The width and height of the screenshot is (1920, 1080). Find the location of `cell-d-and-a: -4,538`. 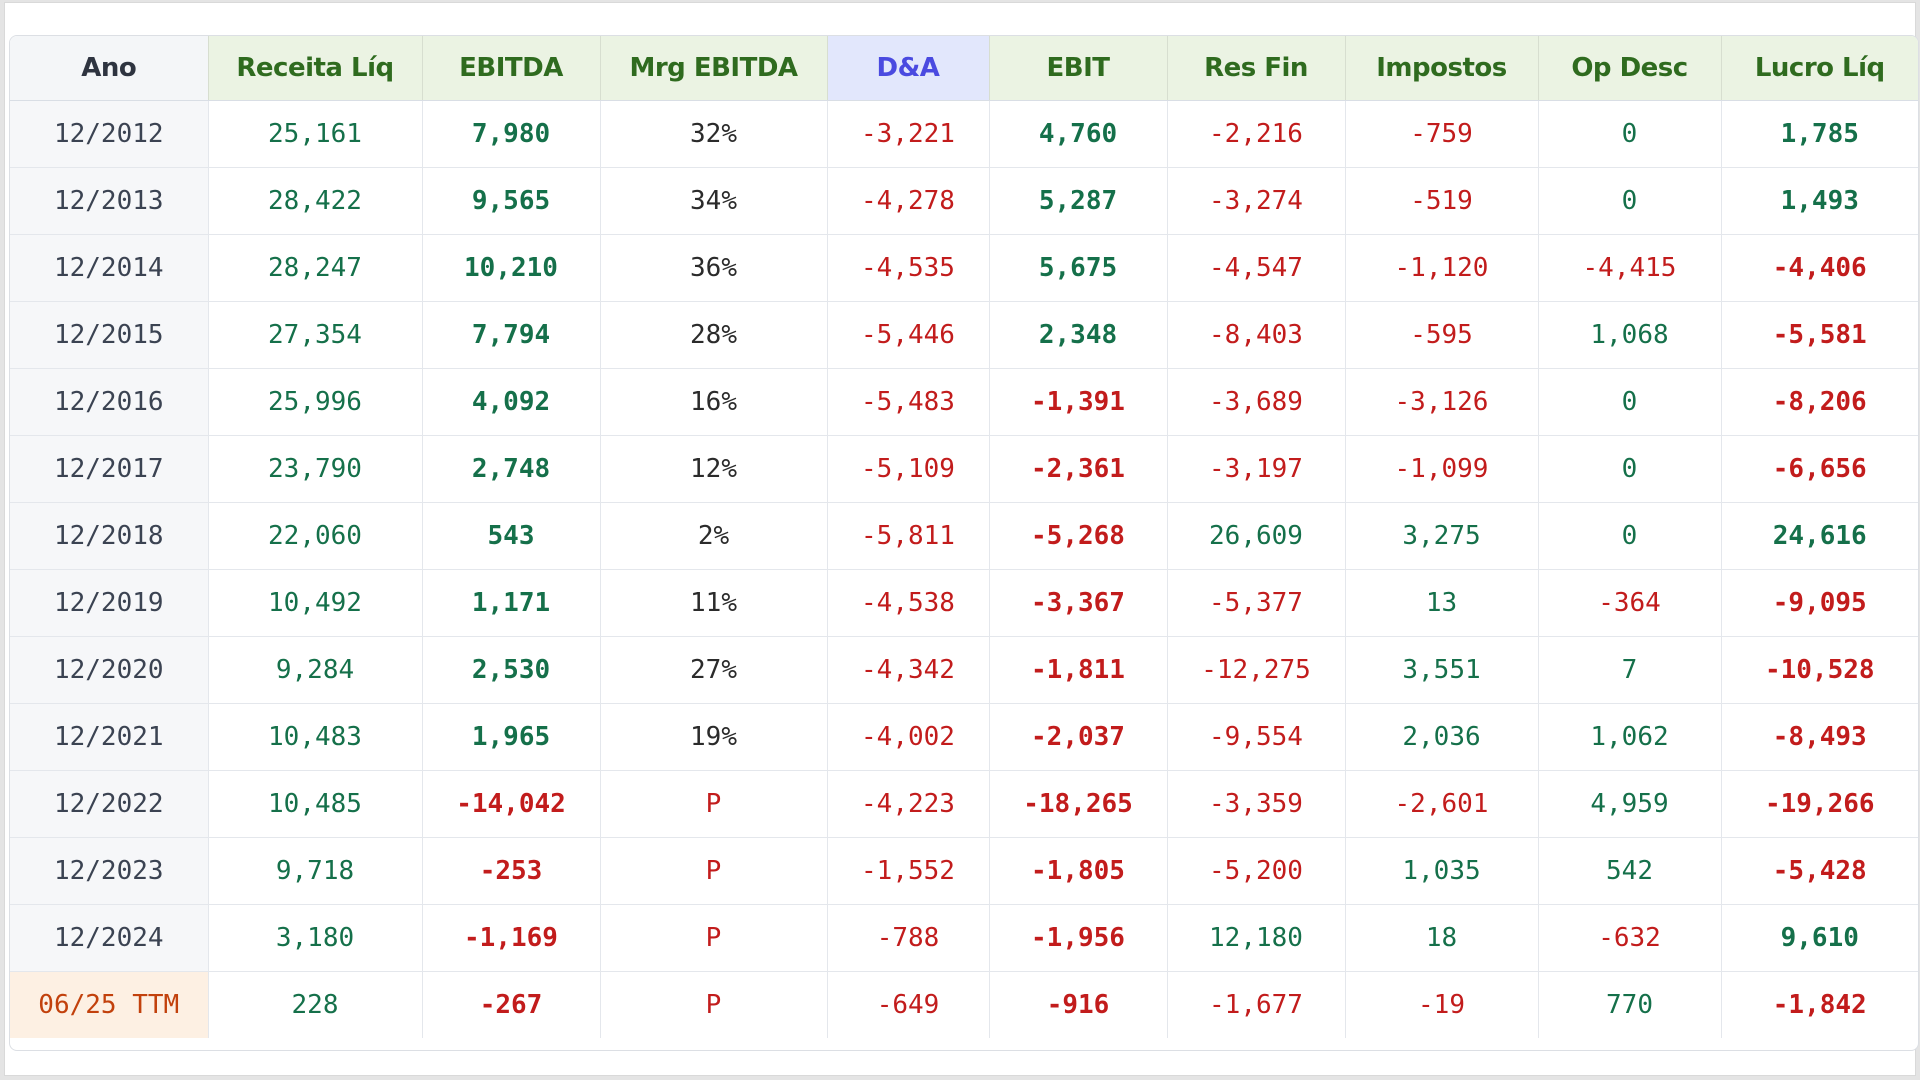

cell-d-and-a: -4,538 is located at coordinates (908, 603).